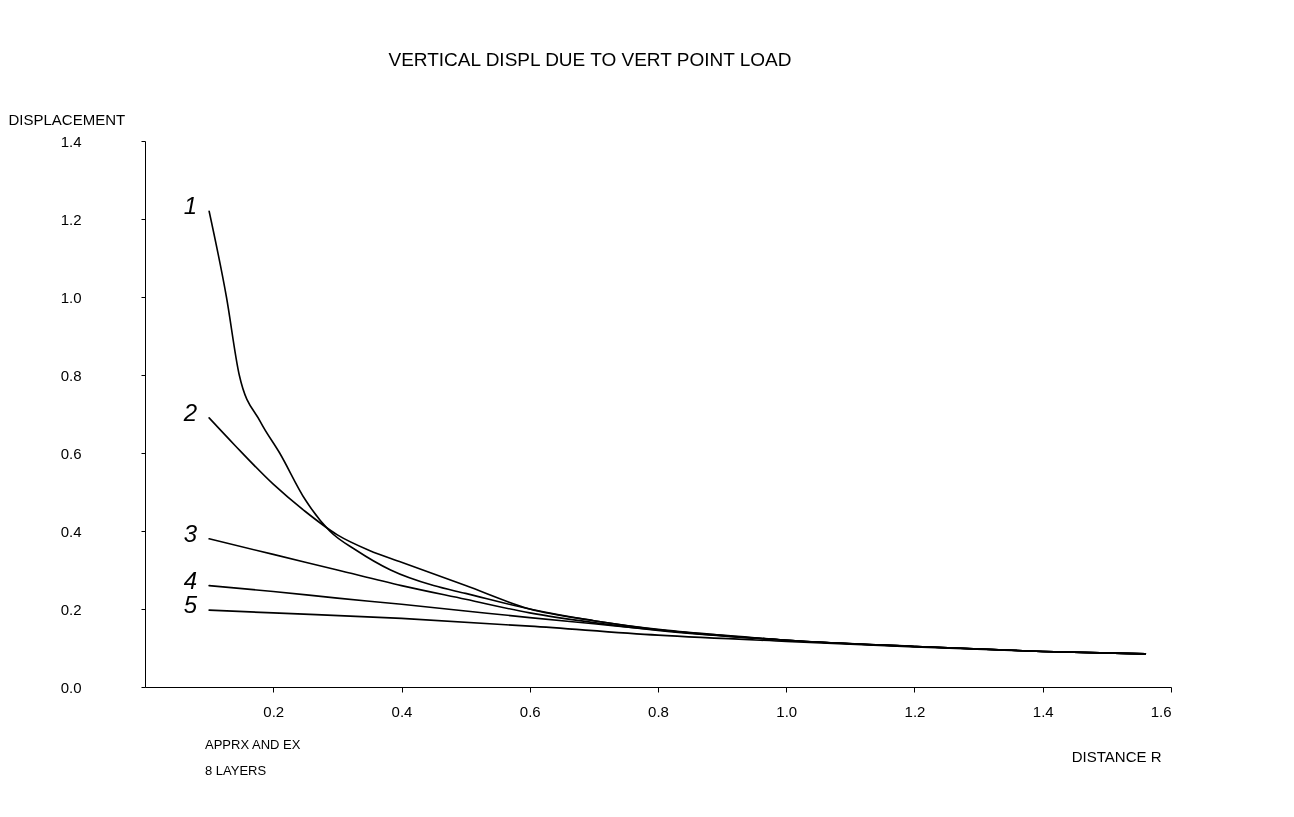  I want to click on legend-label: 3, so click(190, 533).